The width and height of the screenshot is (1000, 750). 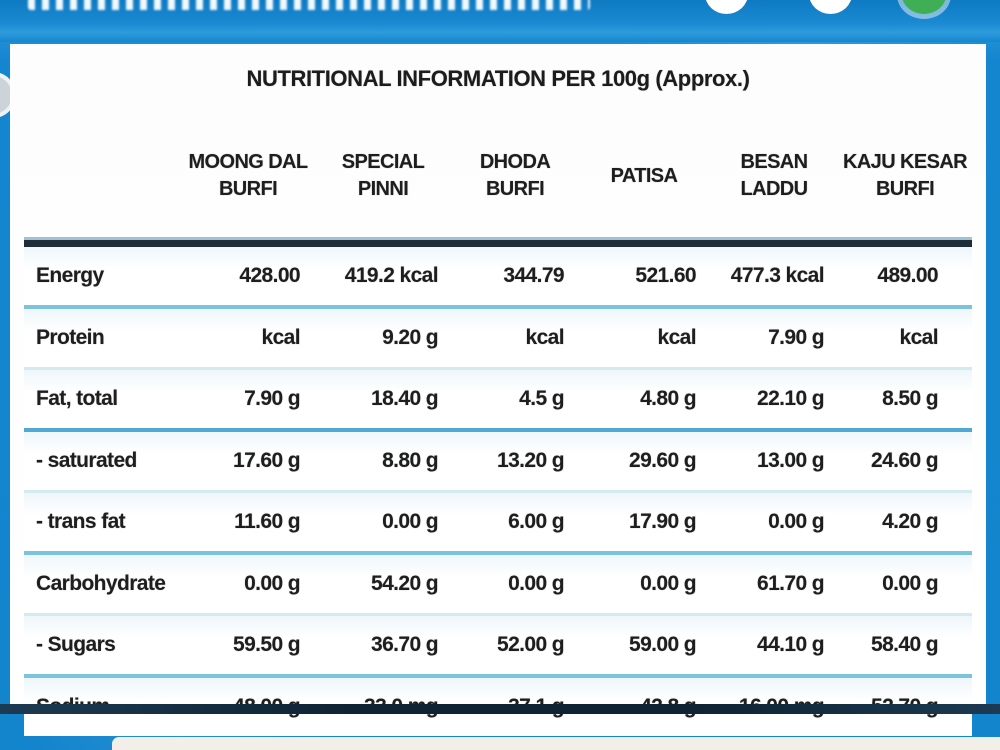 I want to click on cell-value: 419.2 kcal, so click(x=383, y=278).